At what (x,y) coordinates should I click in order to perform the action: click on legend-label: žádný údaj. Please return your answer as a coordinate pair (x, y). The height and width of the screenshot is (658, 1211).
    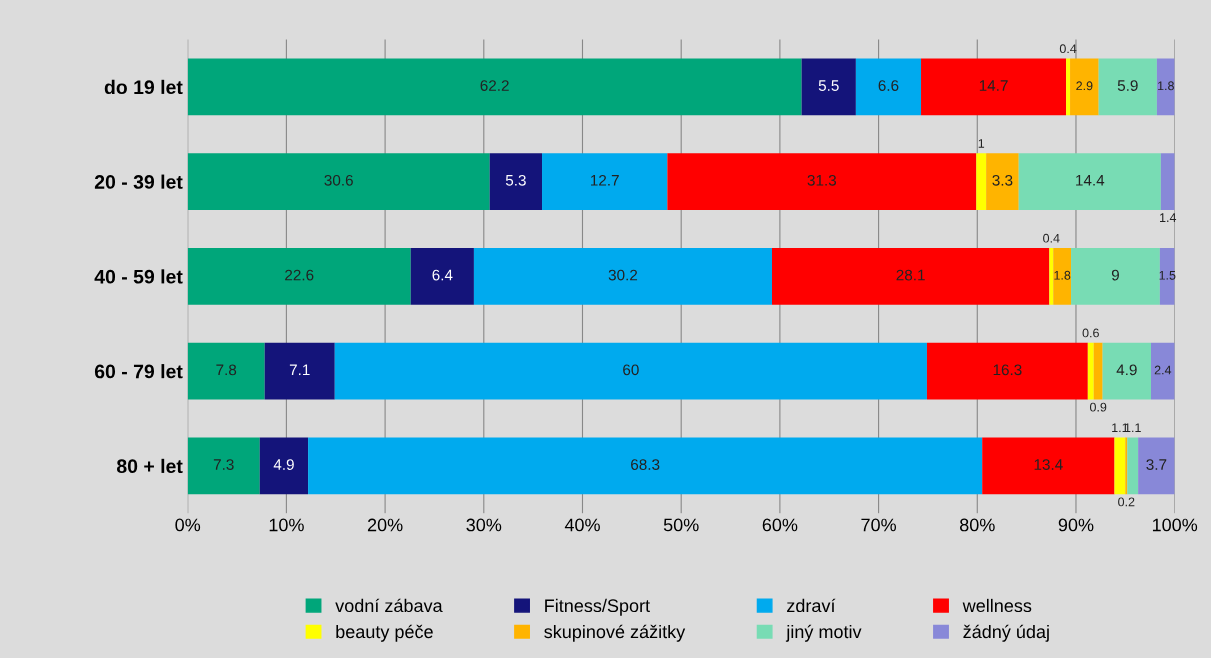
    Looking at the image, I should click on (1006, 633).